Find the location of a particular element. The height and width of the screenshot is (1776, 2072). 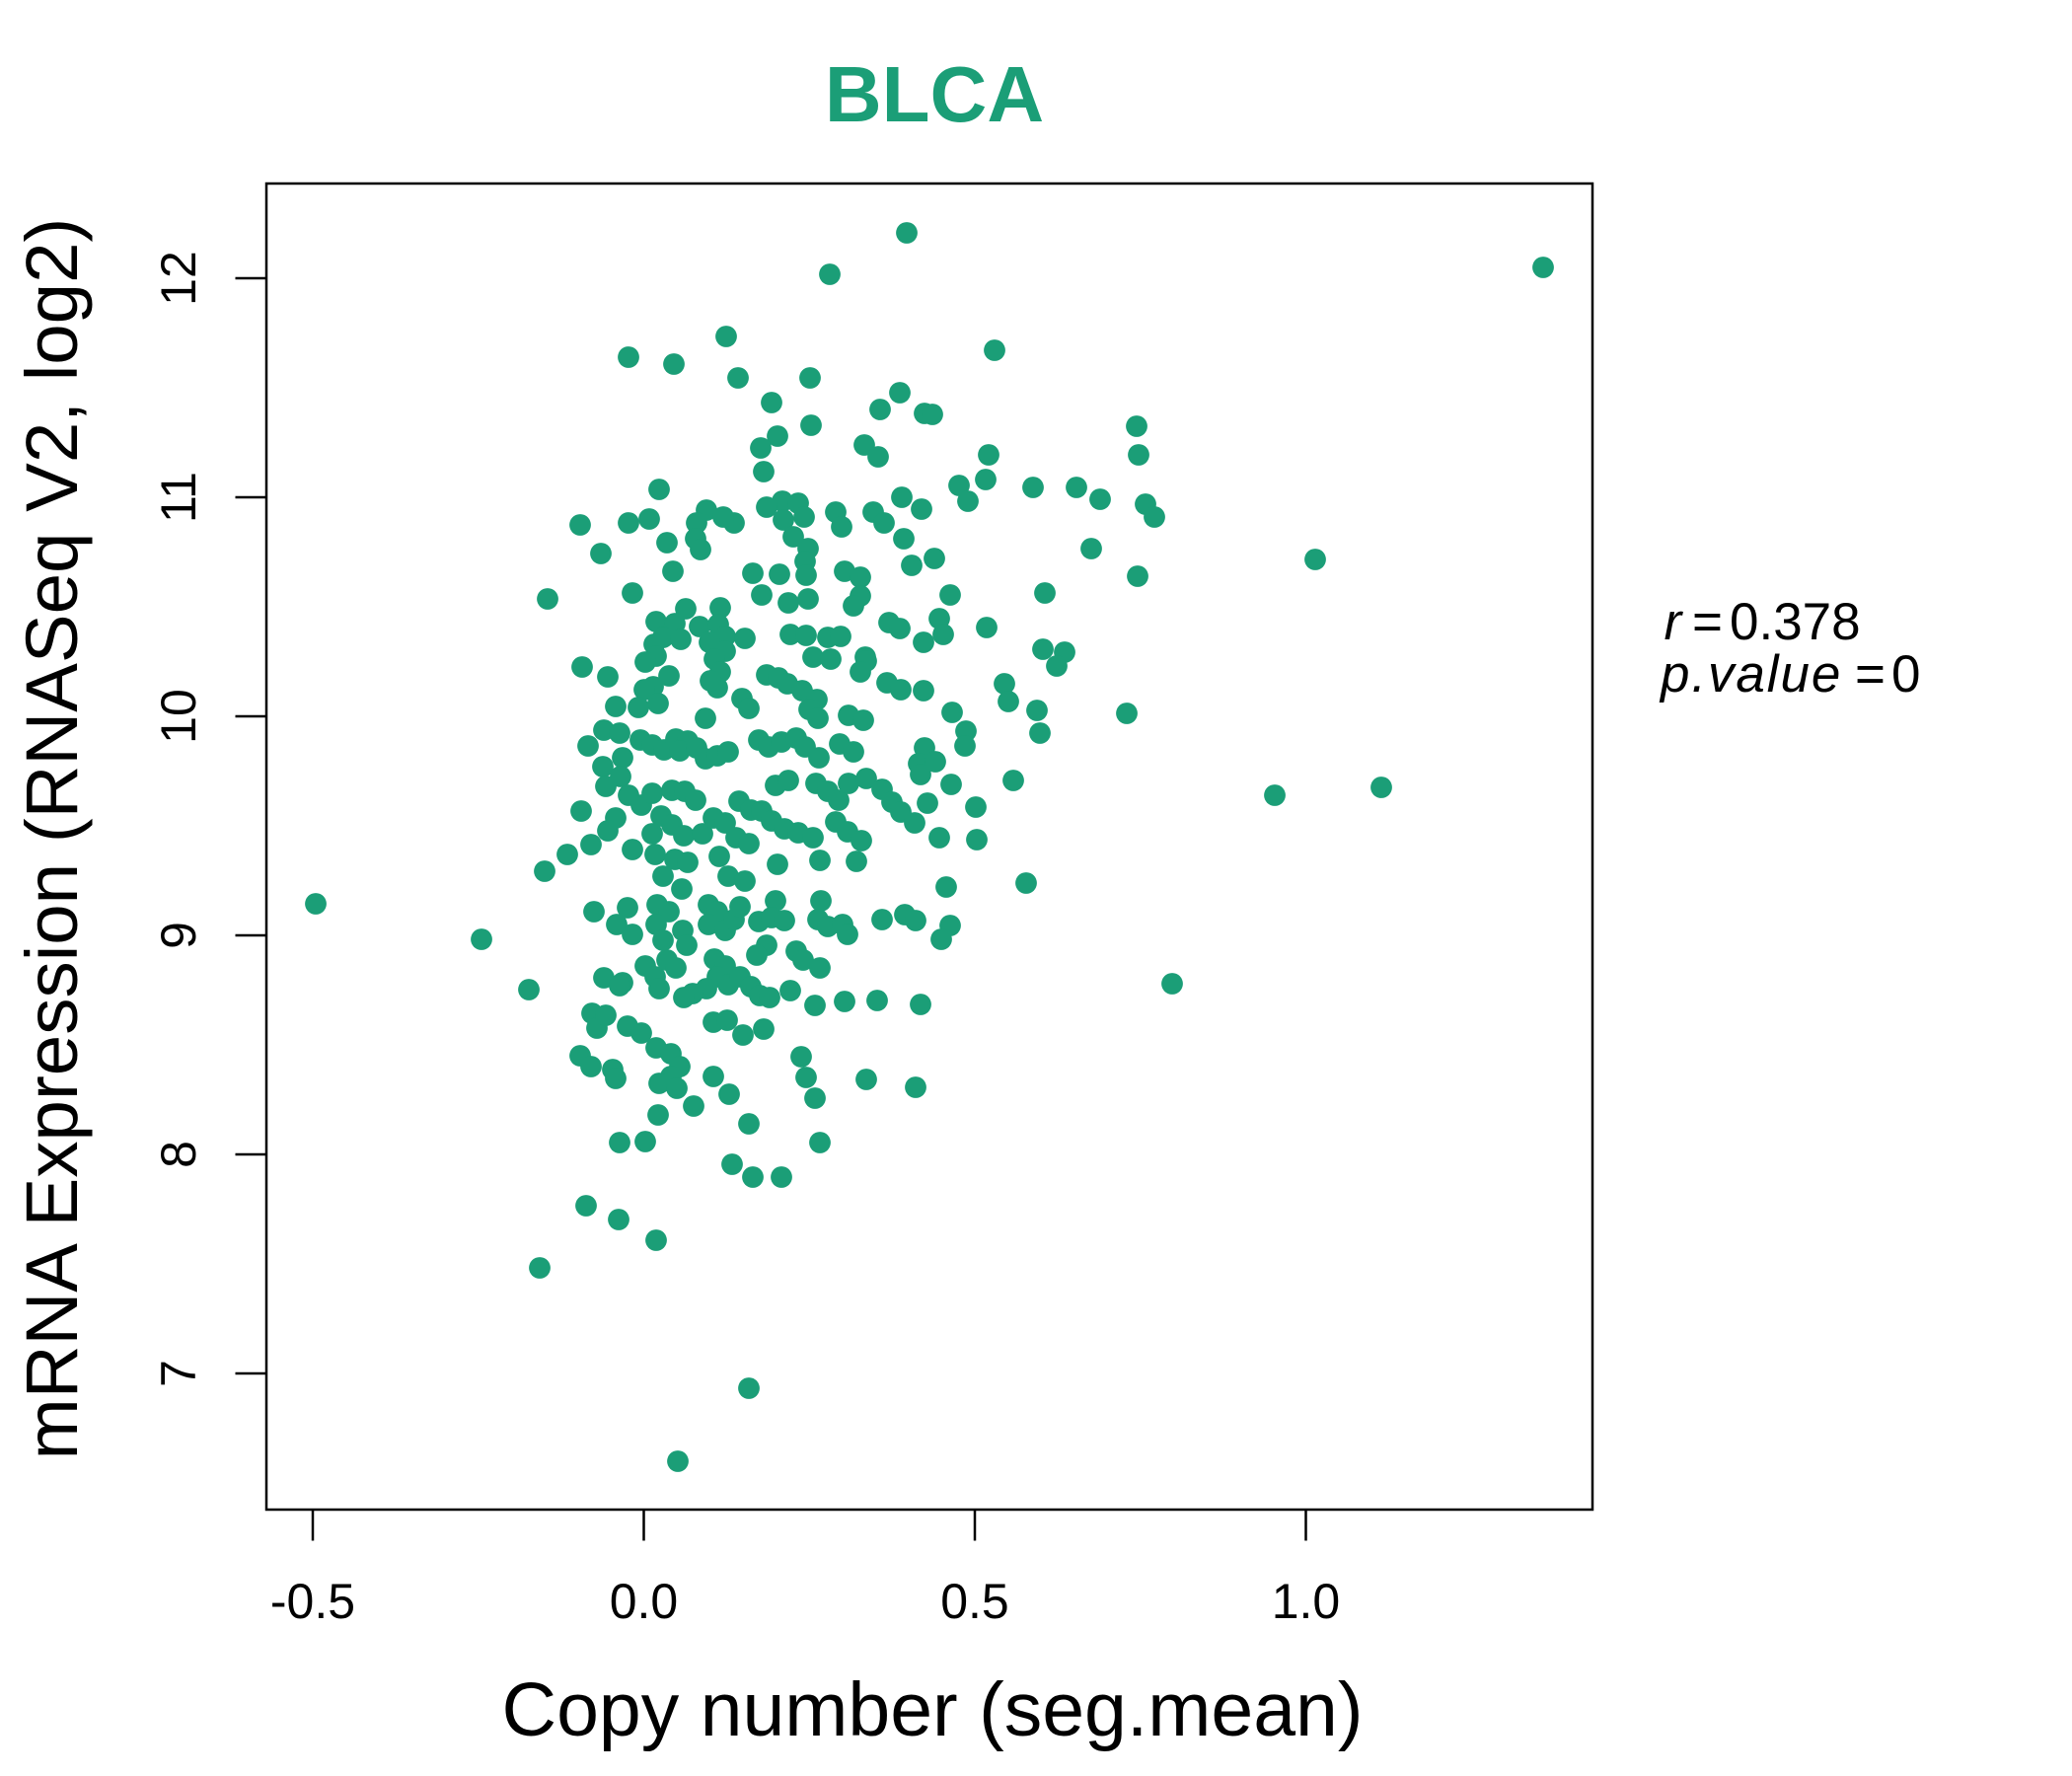

svg-text: 11 is located at coordinates (179, 498).